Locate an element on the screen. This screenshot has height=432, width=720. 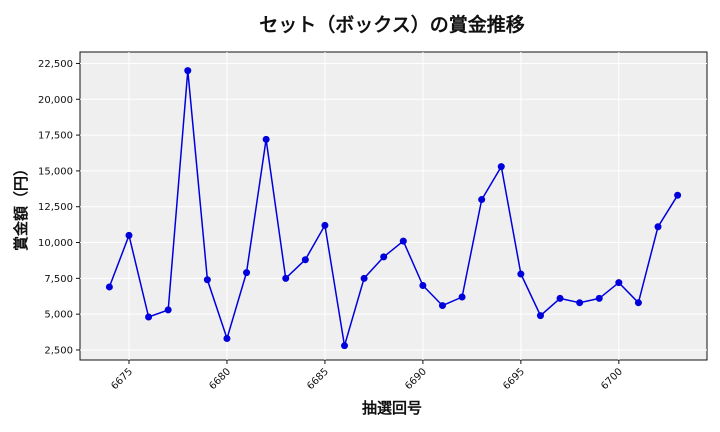
y-tick-label: 2,500 is located at coordinates (58, 350).